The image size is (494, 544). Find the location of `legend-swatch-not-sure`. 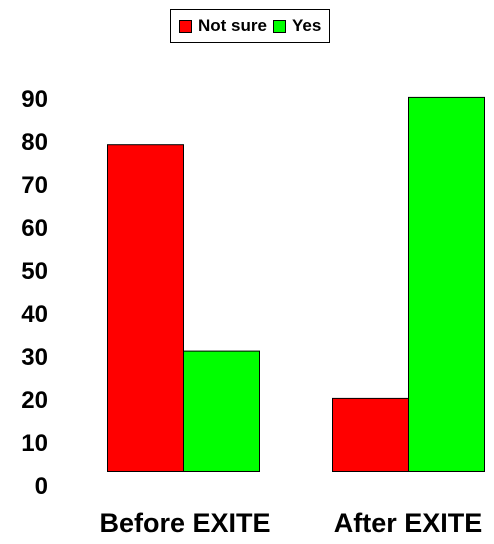

legend-swatch-not-sure is located at coordinates (185, 26).